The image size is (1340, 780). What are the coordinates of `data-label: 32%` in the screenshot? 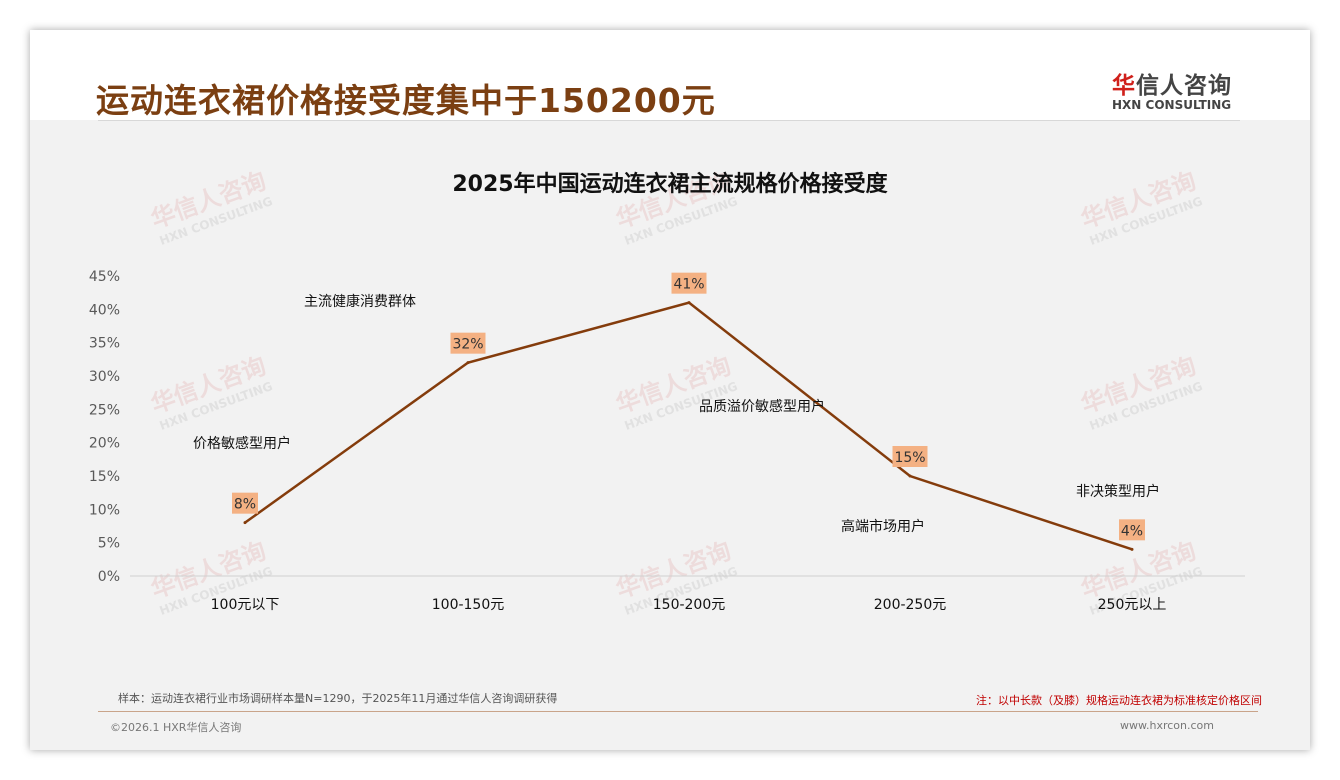 It's located at (467, 345).